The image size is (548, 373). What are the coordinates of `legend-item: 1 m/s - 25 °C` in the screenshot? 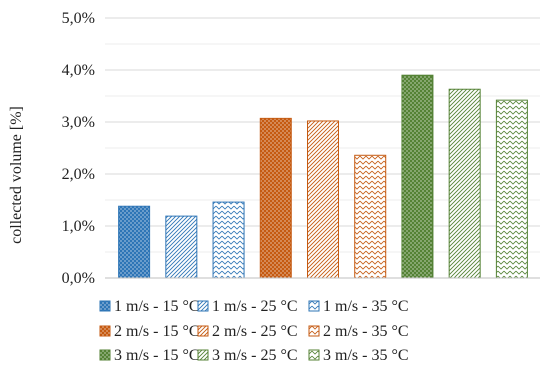 It's located at (247, 306).